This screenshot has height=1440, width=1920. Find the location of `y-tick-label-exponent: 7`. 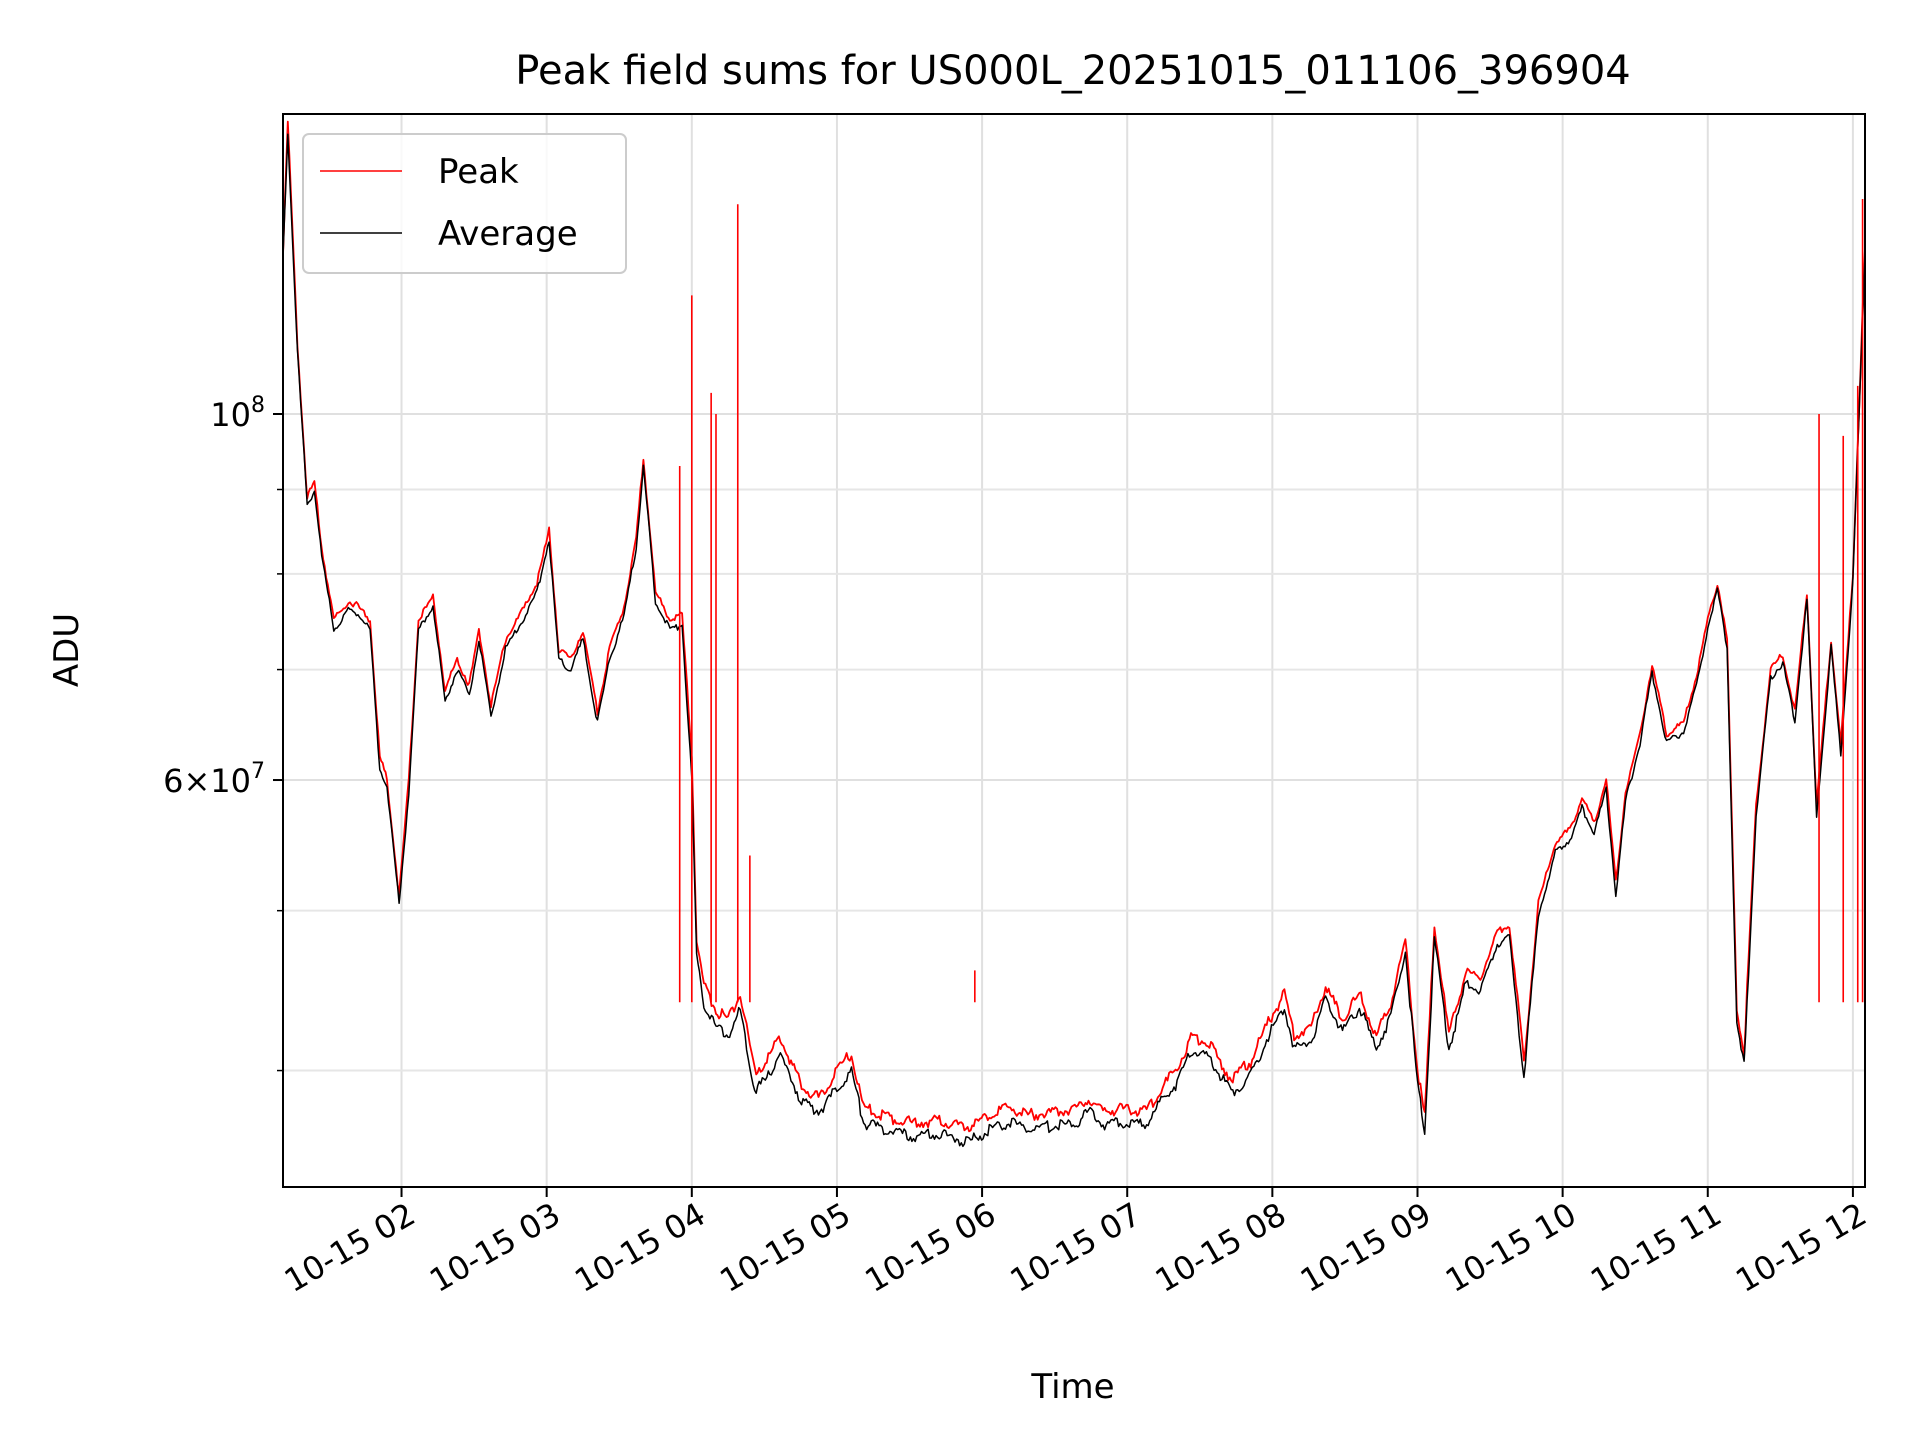

y-tick-label-exponent: 7 is located at coordinates (258, 771).